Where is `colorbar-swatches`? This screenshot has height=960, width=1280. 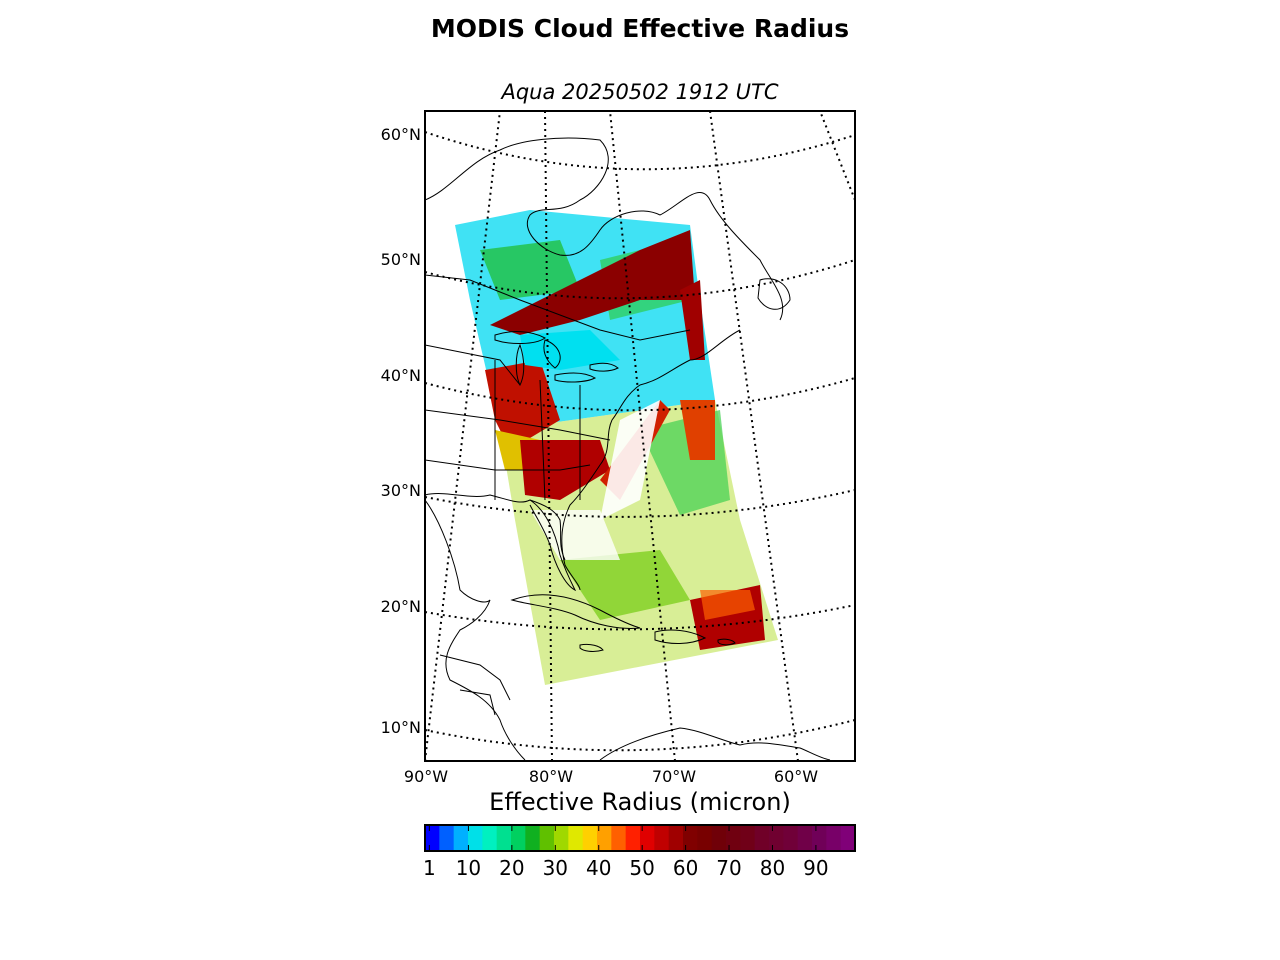 colorbar-swatches is located at coordinates (640, 838).